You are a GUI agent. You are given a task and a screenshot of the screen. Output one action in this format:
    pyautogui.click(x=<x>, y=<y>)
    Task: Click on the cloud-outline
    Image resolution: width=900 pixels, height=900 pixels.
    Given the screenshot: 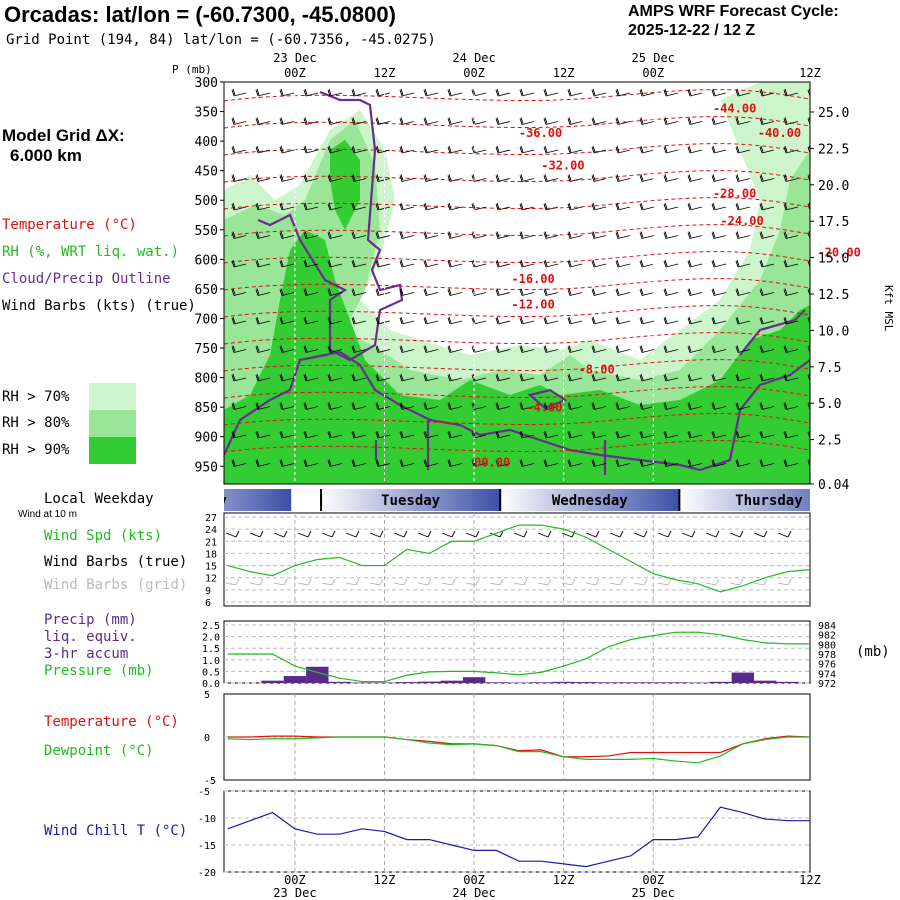 What is the action you would take?
    pyautogui.click(x=330, y=226)
    